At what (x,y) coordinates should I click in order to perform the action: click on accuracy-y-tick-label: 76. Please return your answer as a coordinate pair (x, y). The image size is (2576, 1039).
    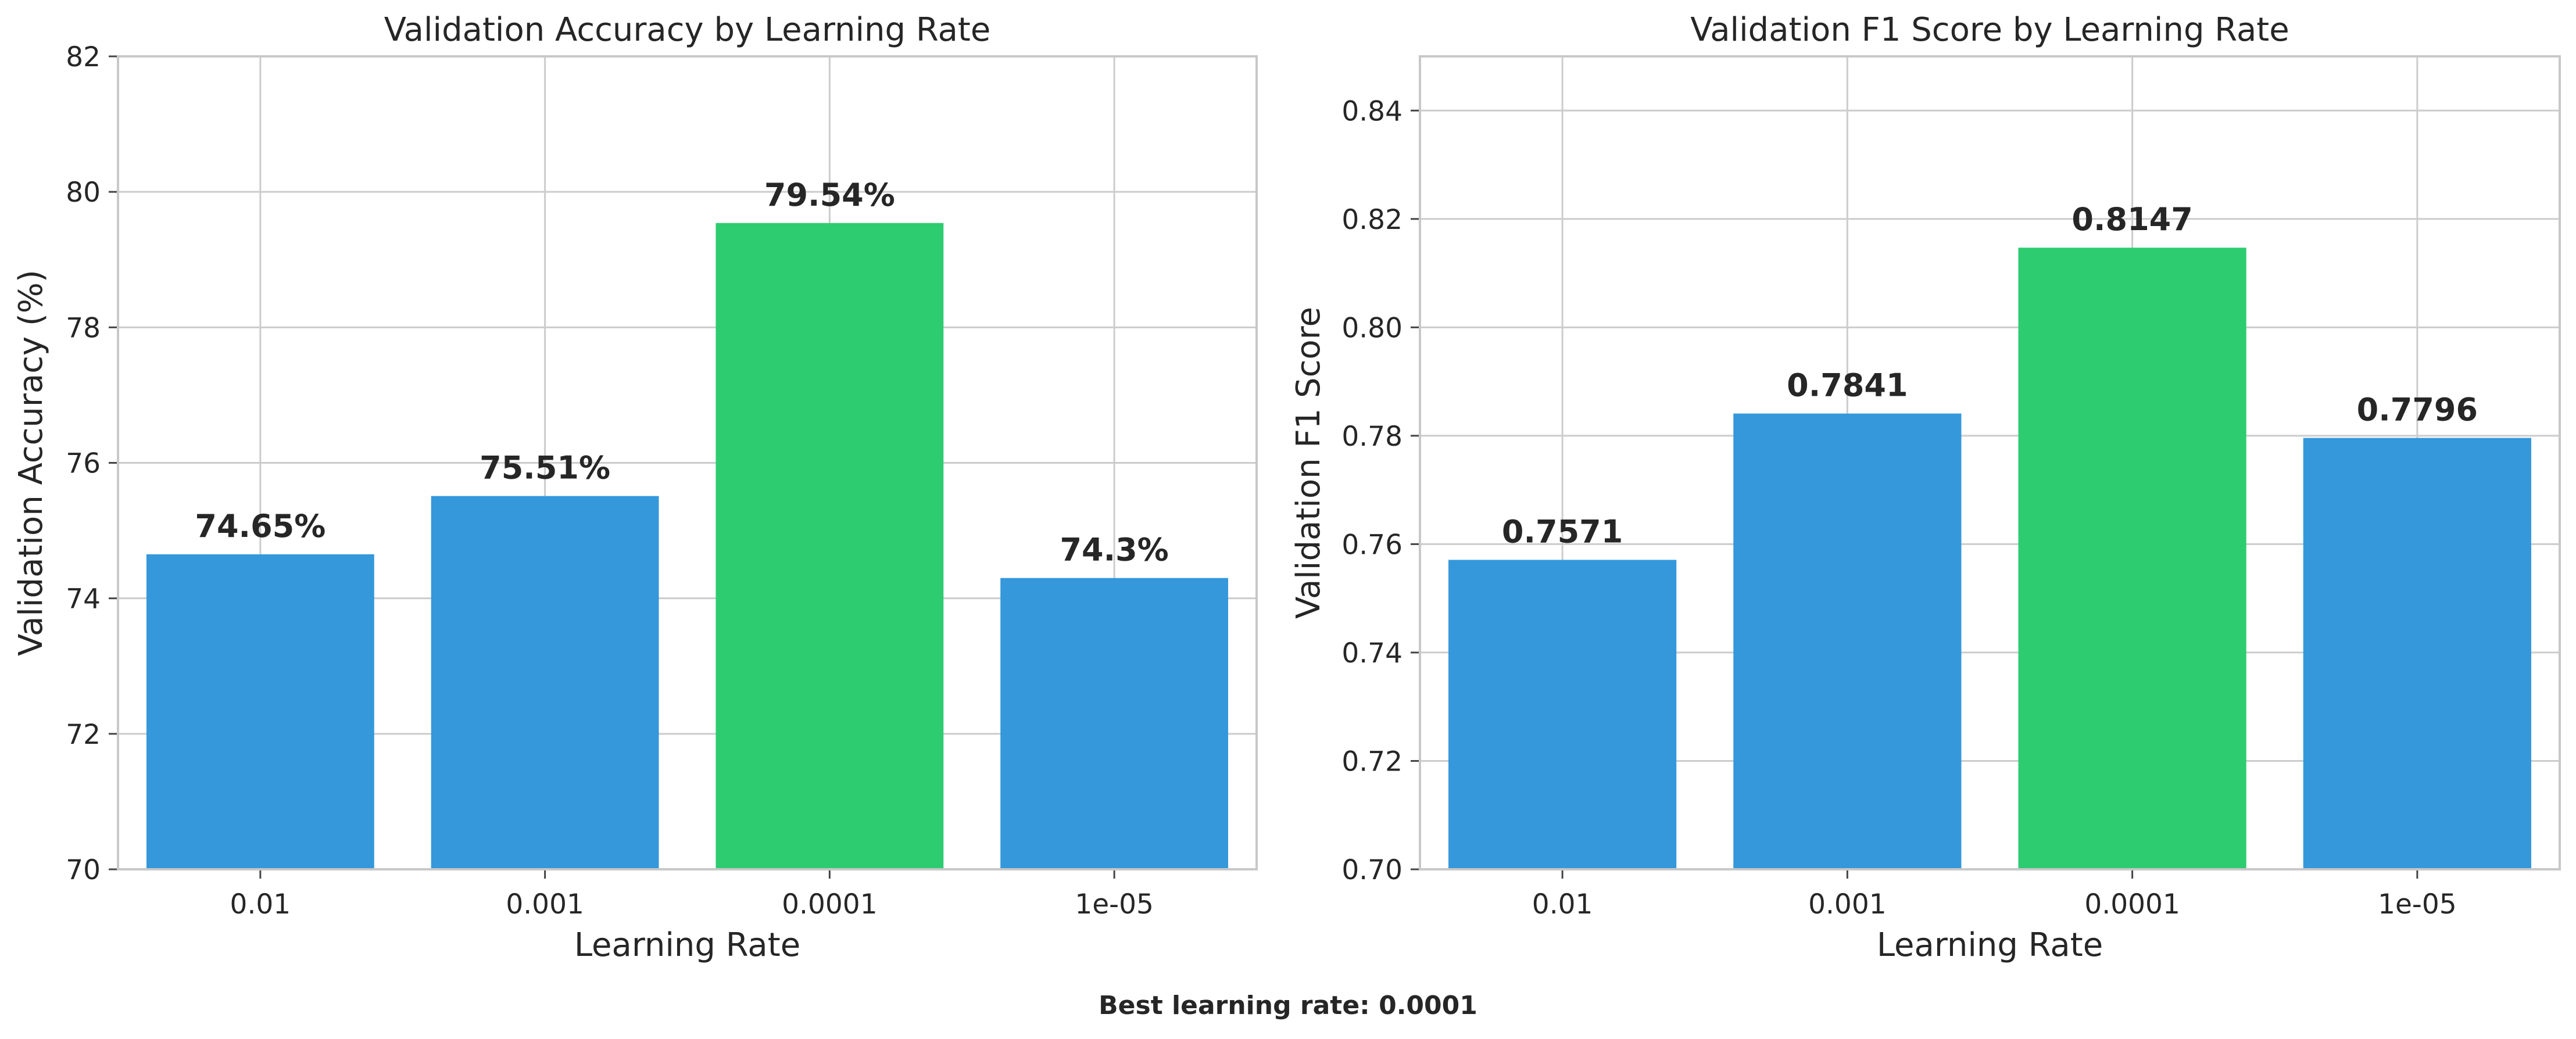
    Looking at the image, I should click on (84, 464).